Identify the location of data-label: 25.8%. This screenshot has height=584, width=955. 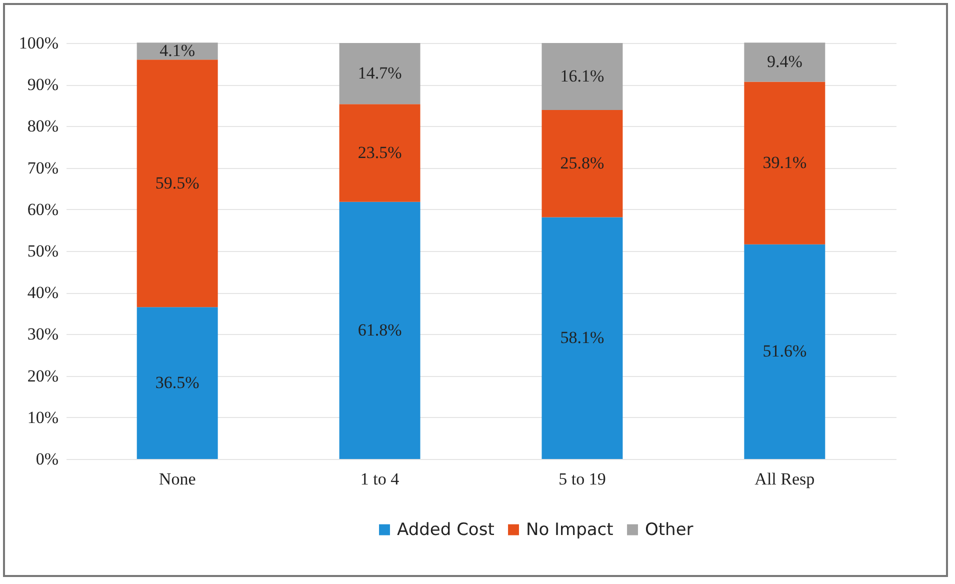
(582, 163).